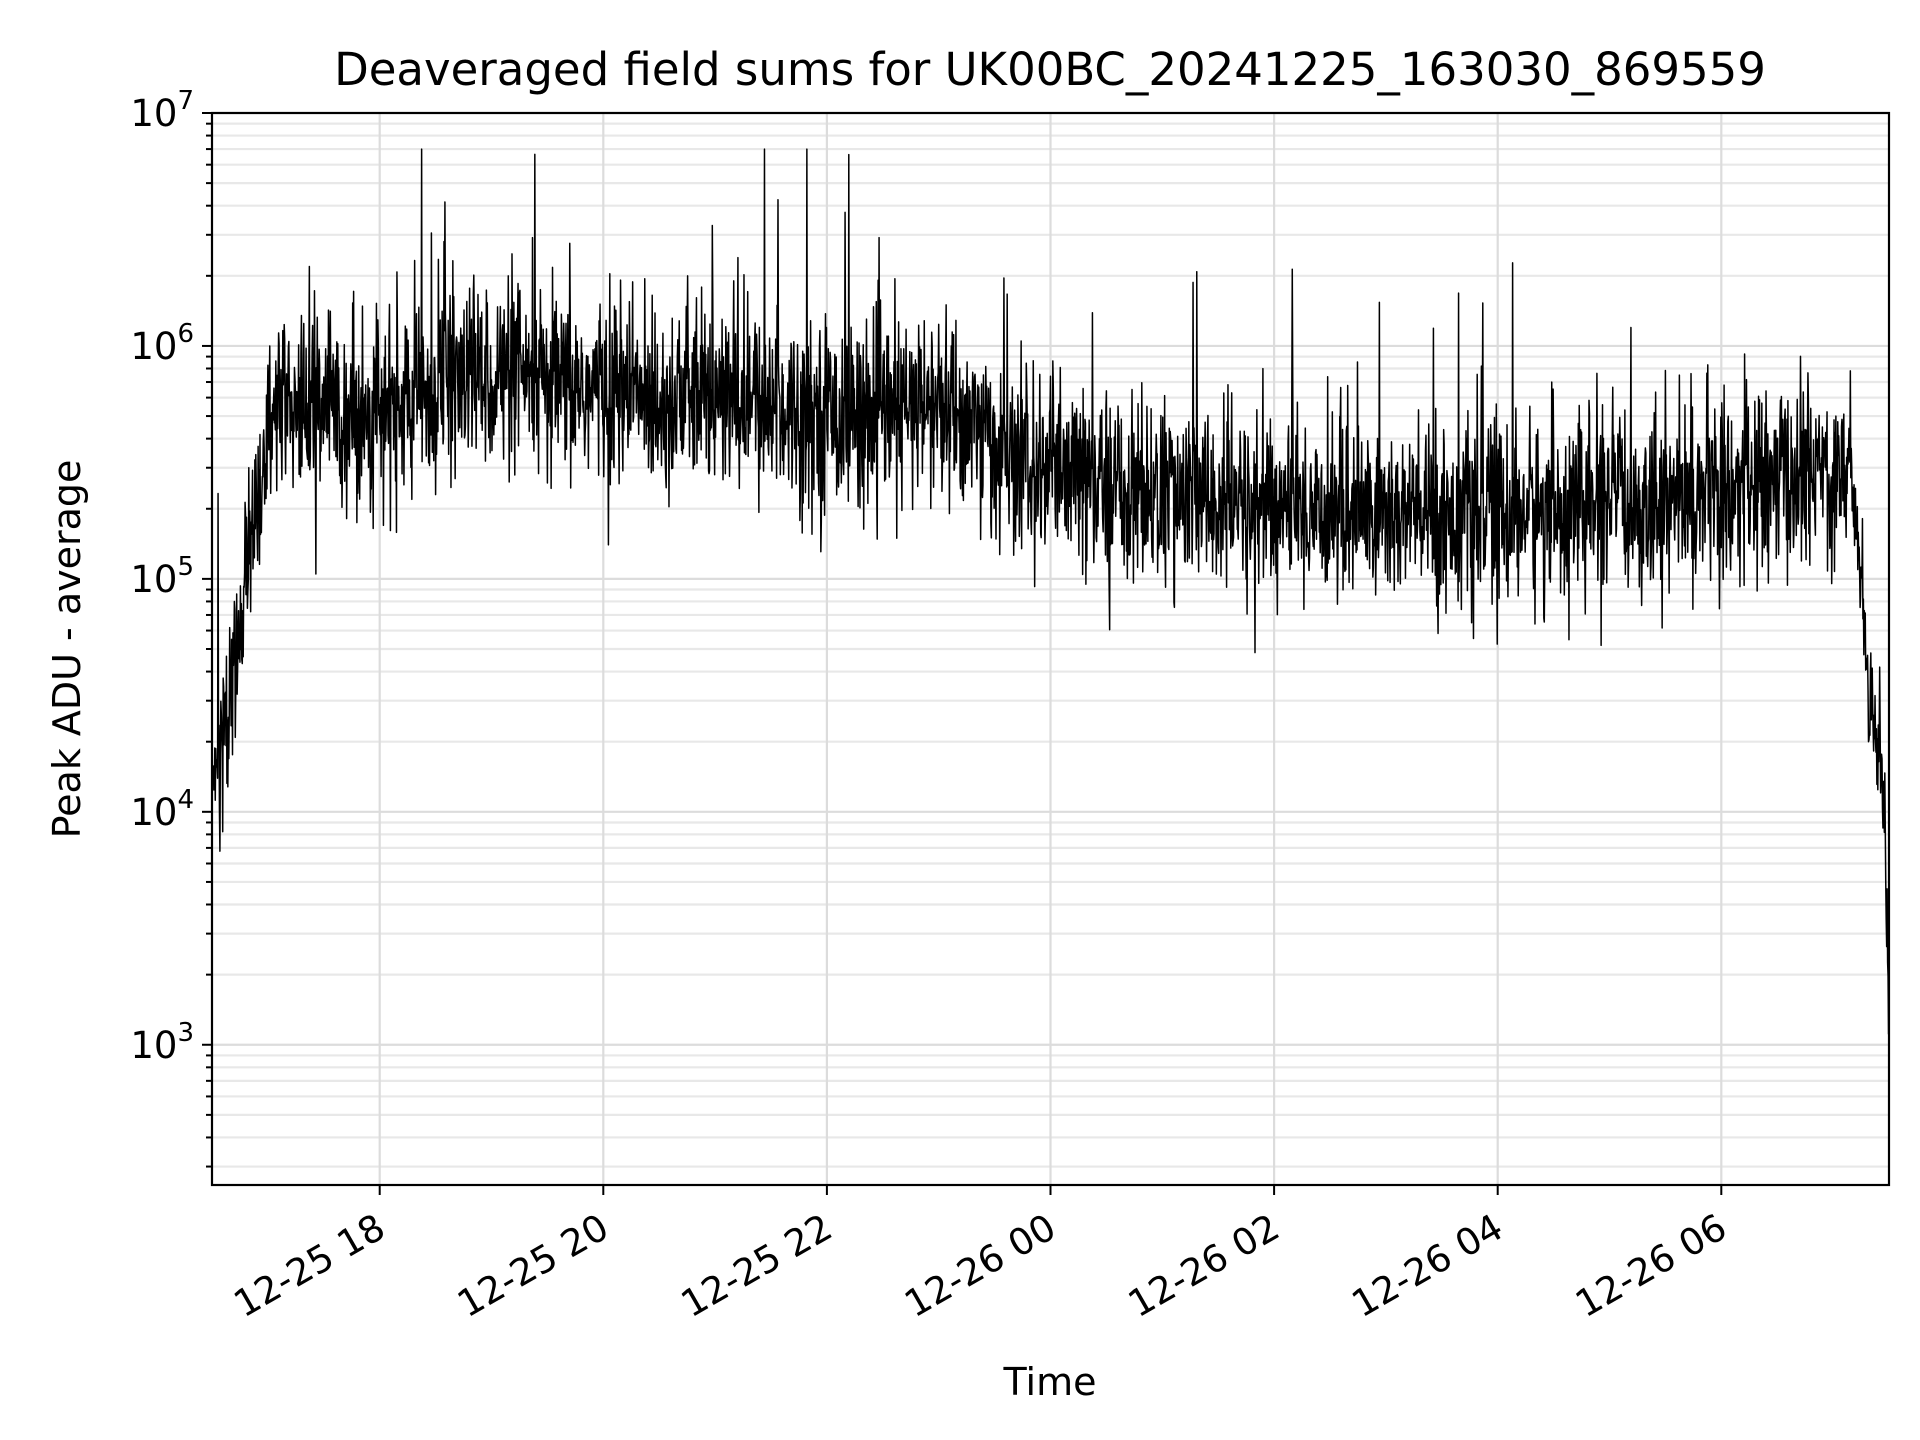 The image size is (1920, 1440). What do you see at coordinates (171, 627) in the screenshot?
I see `y-axis-ticks: 10³ 10⁴ 10⁵ 10⁶ 10⁷` at bounding box center [171, 627].